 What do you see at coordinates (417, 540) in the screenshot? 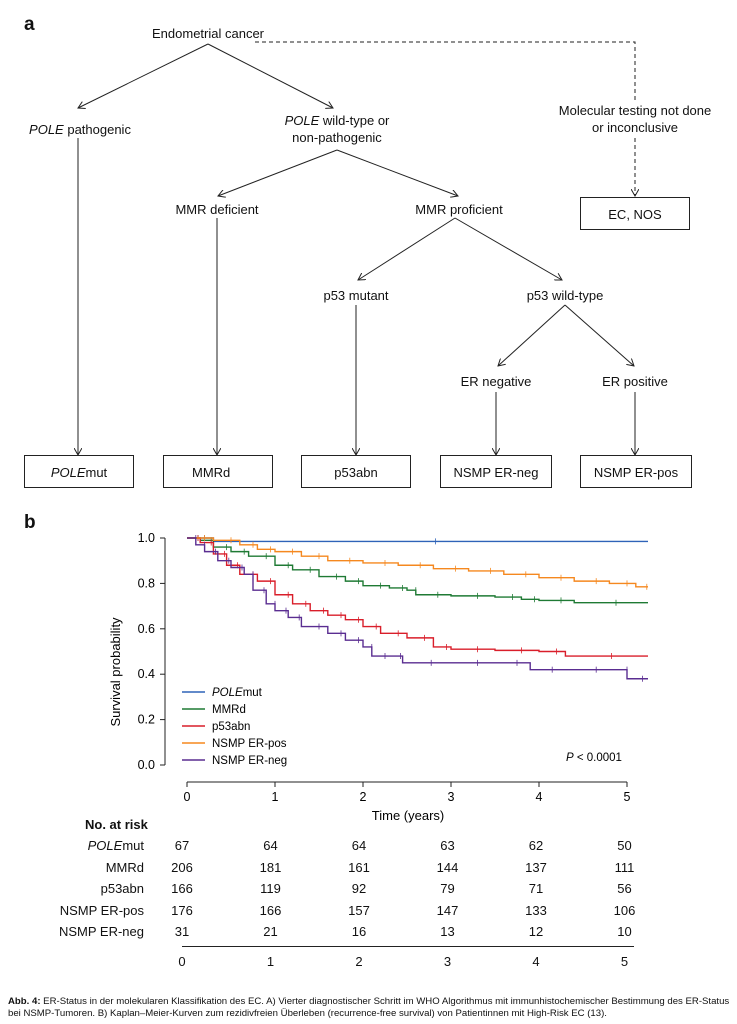
I see `km-curve-polemut` at bounding box center [417, 540].